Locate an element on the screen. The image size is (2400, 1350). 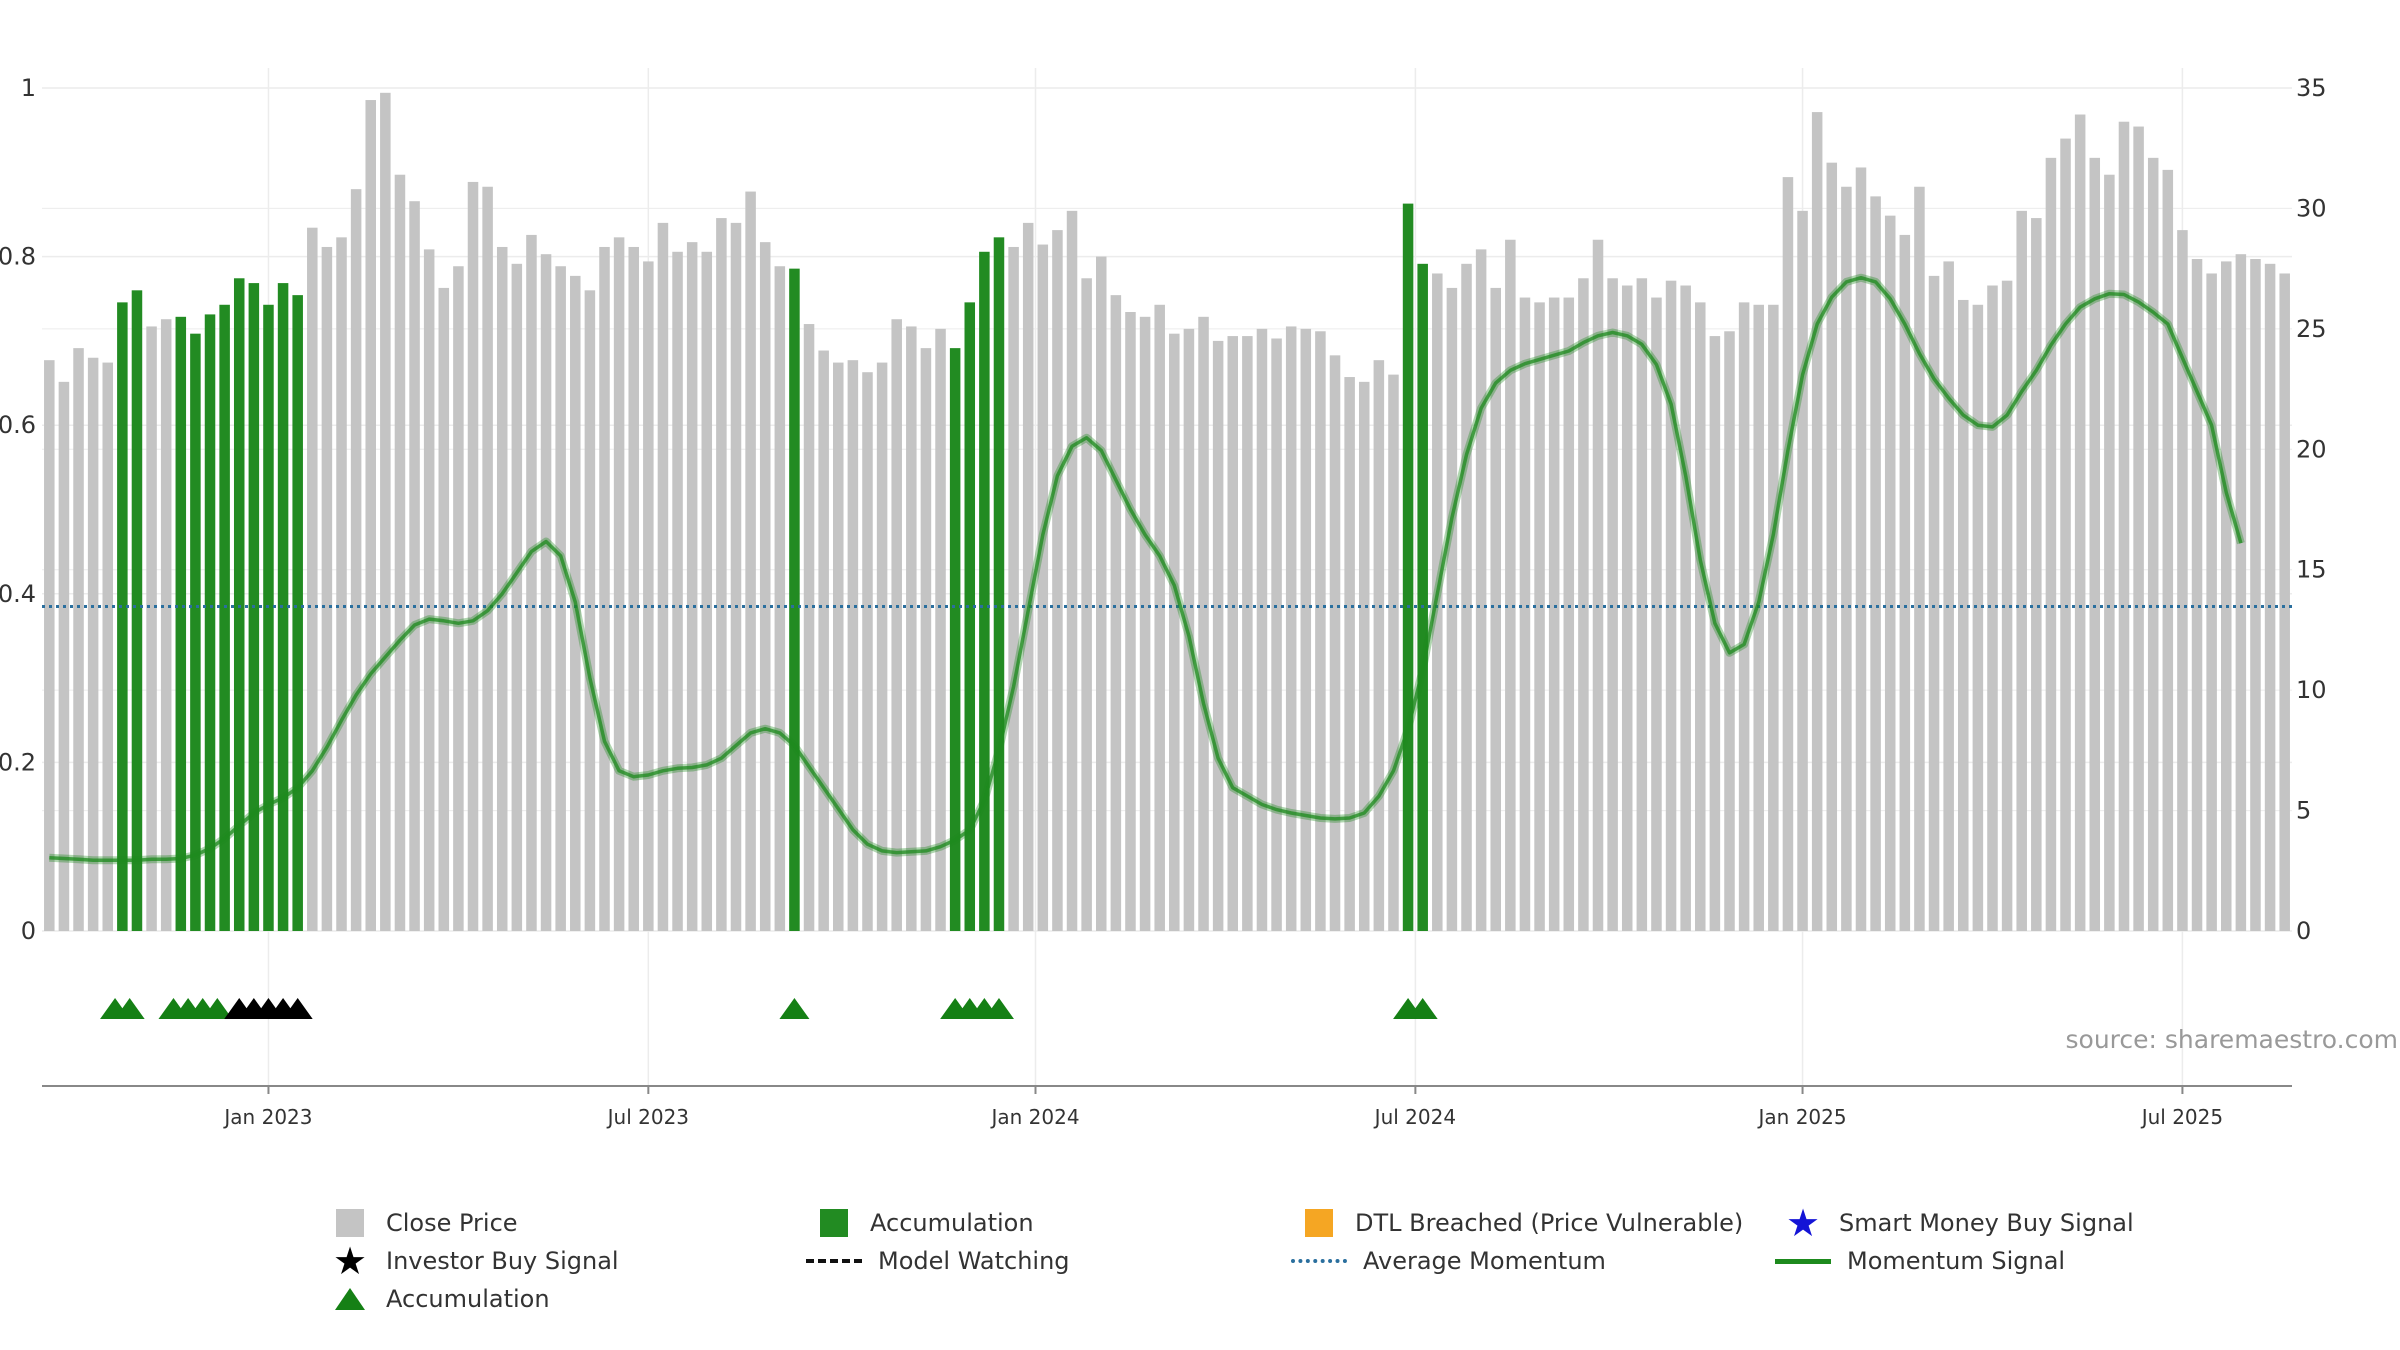
green-triangle-icon is located at coordinates (350, 1299).